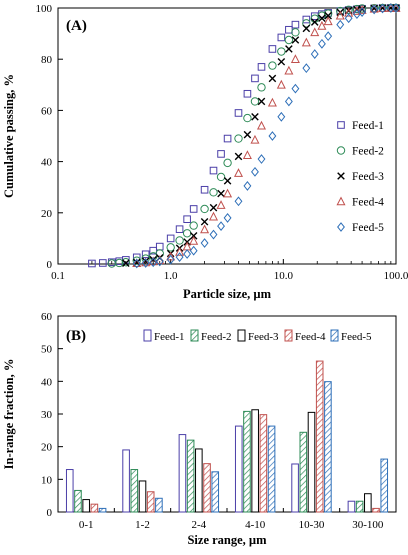 This screenshot has width=408, height=555. What do you see at coordinates (47, 415) in the screenshot?
I see `y-tick-label-b: 30` at bounding box center [47, 415].